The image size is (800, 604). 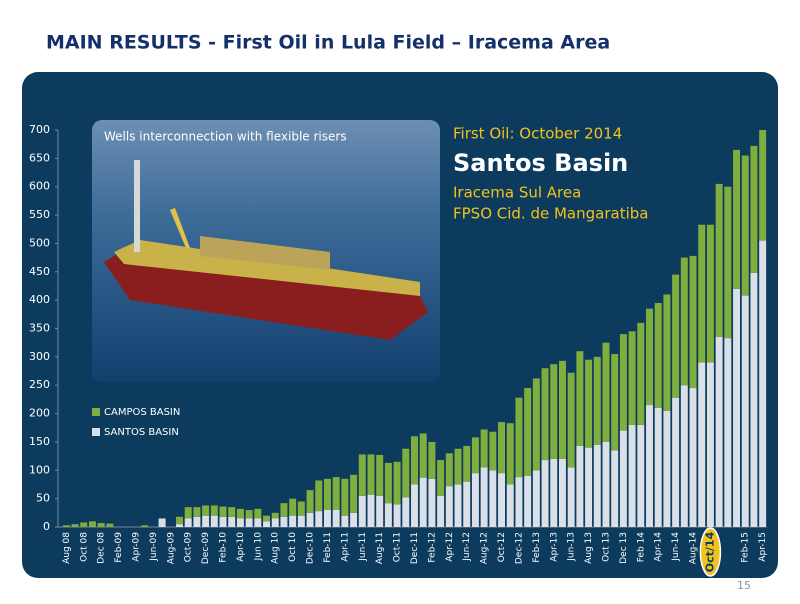 I want to click on x-tick-label: Feb-09, so click(x=119, y=547).